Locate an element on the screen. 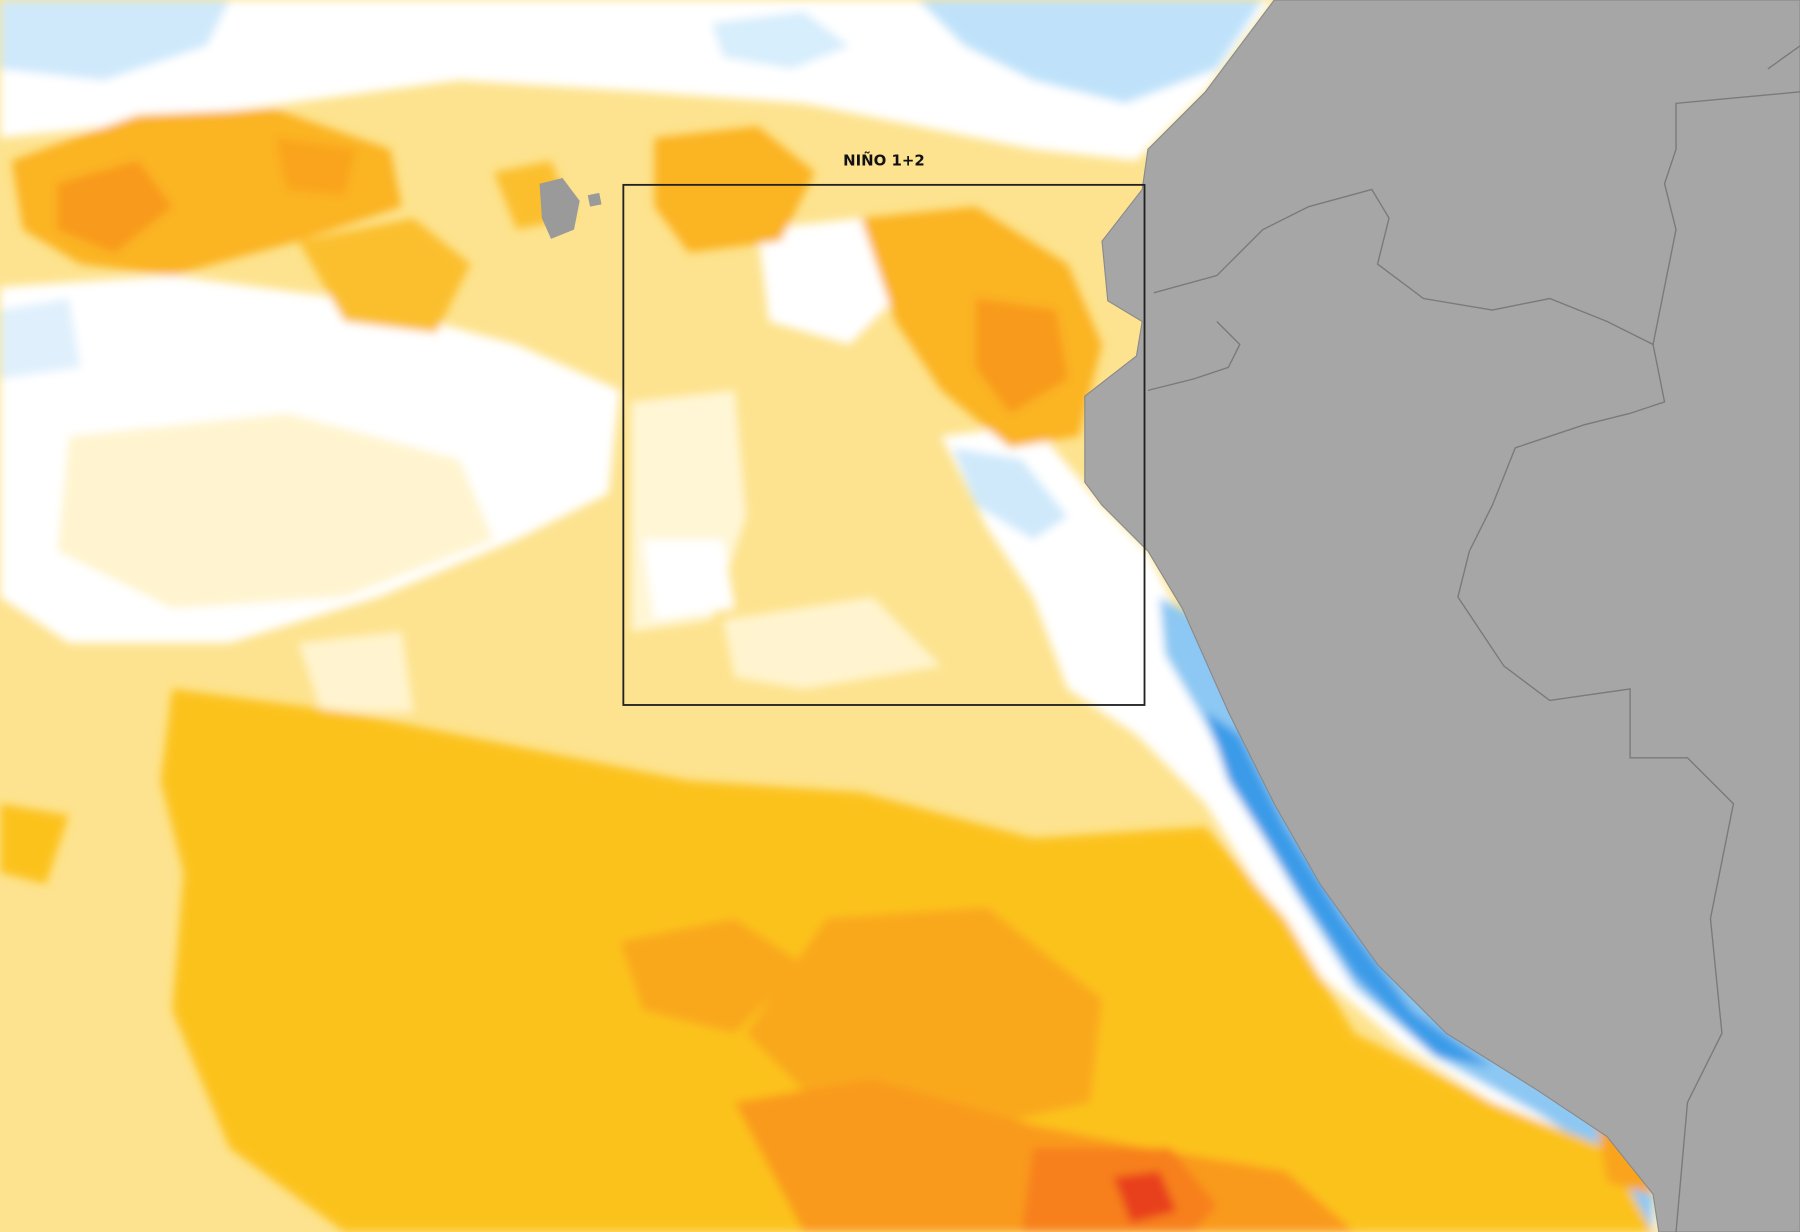 The width and height of the screenshot is (1800, 1232). nino-region-box is located at coordinates (884, 444).